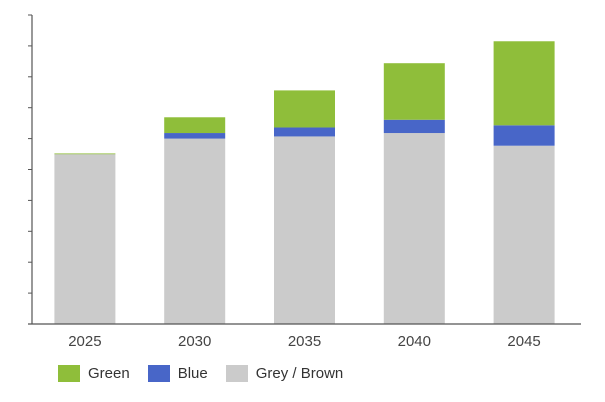  I want to click on bar-grey-brown-2040, so click(414, 228).